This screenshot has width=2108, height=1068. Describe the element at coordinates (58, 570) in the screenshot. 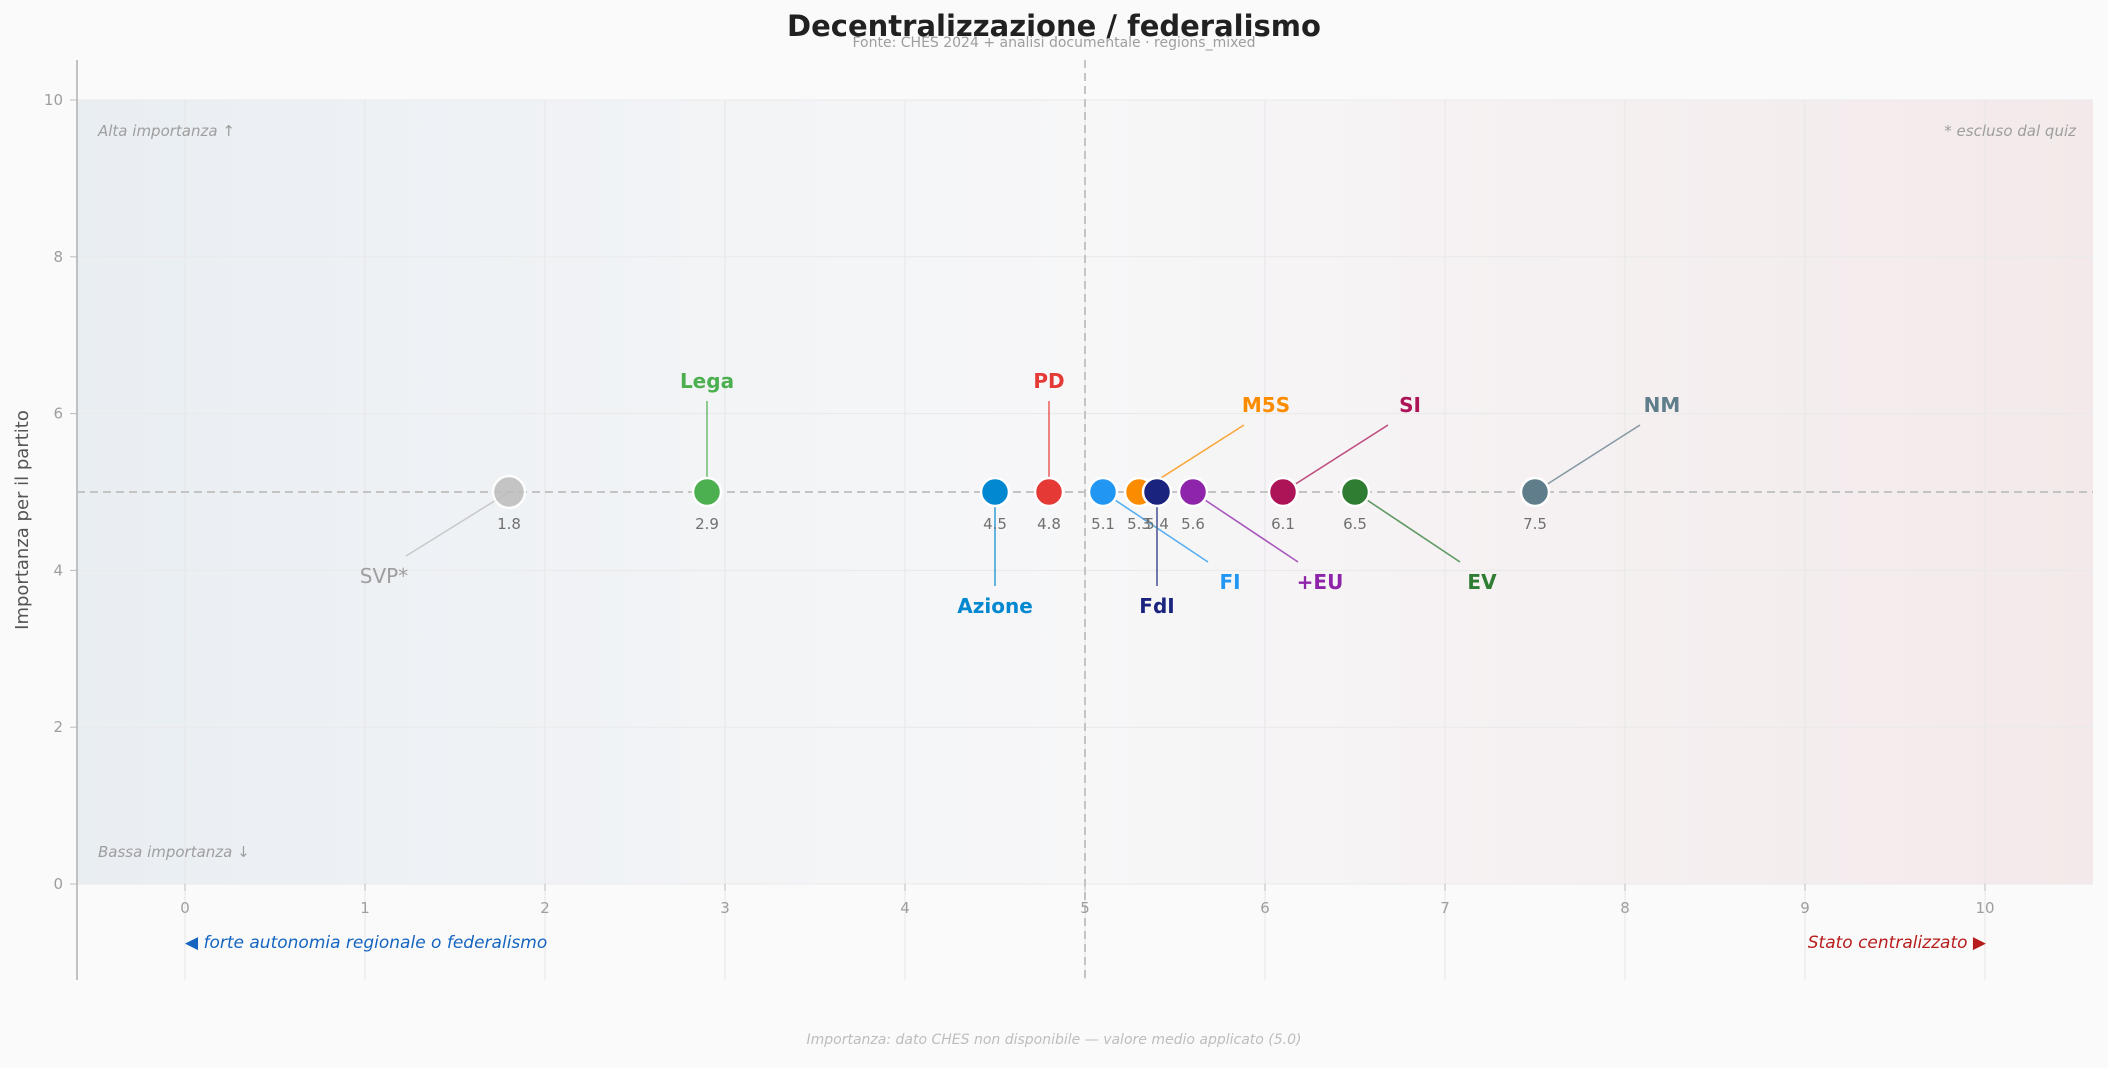

I see `y-tick-label: 4` at that location.